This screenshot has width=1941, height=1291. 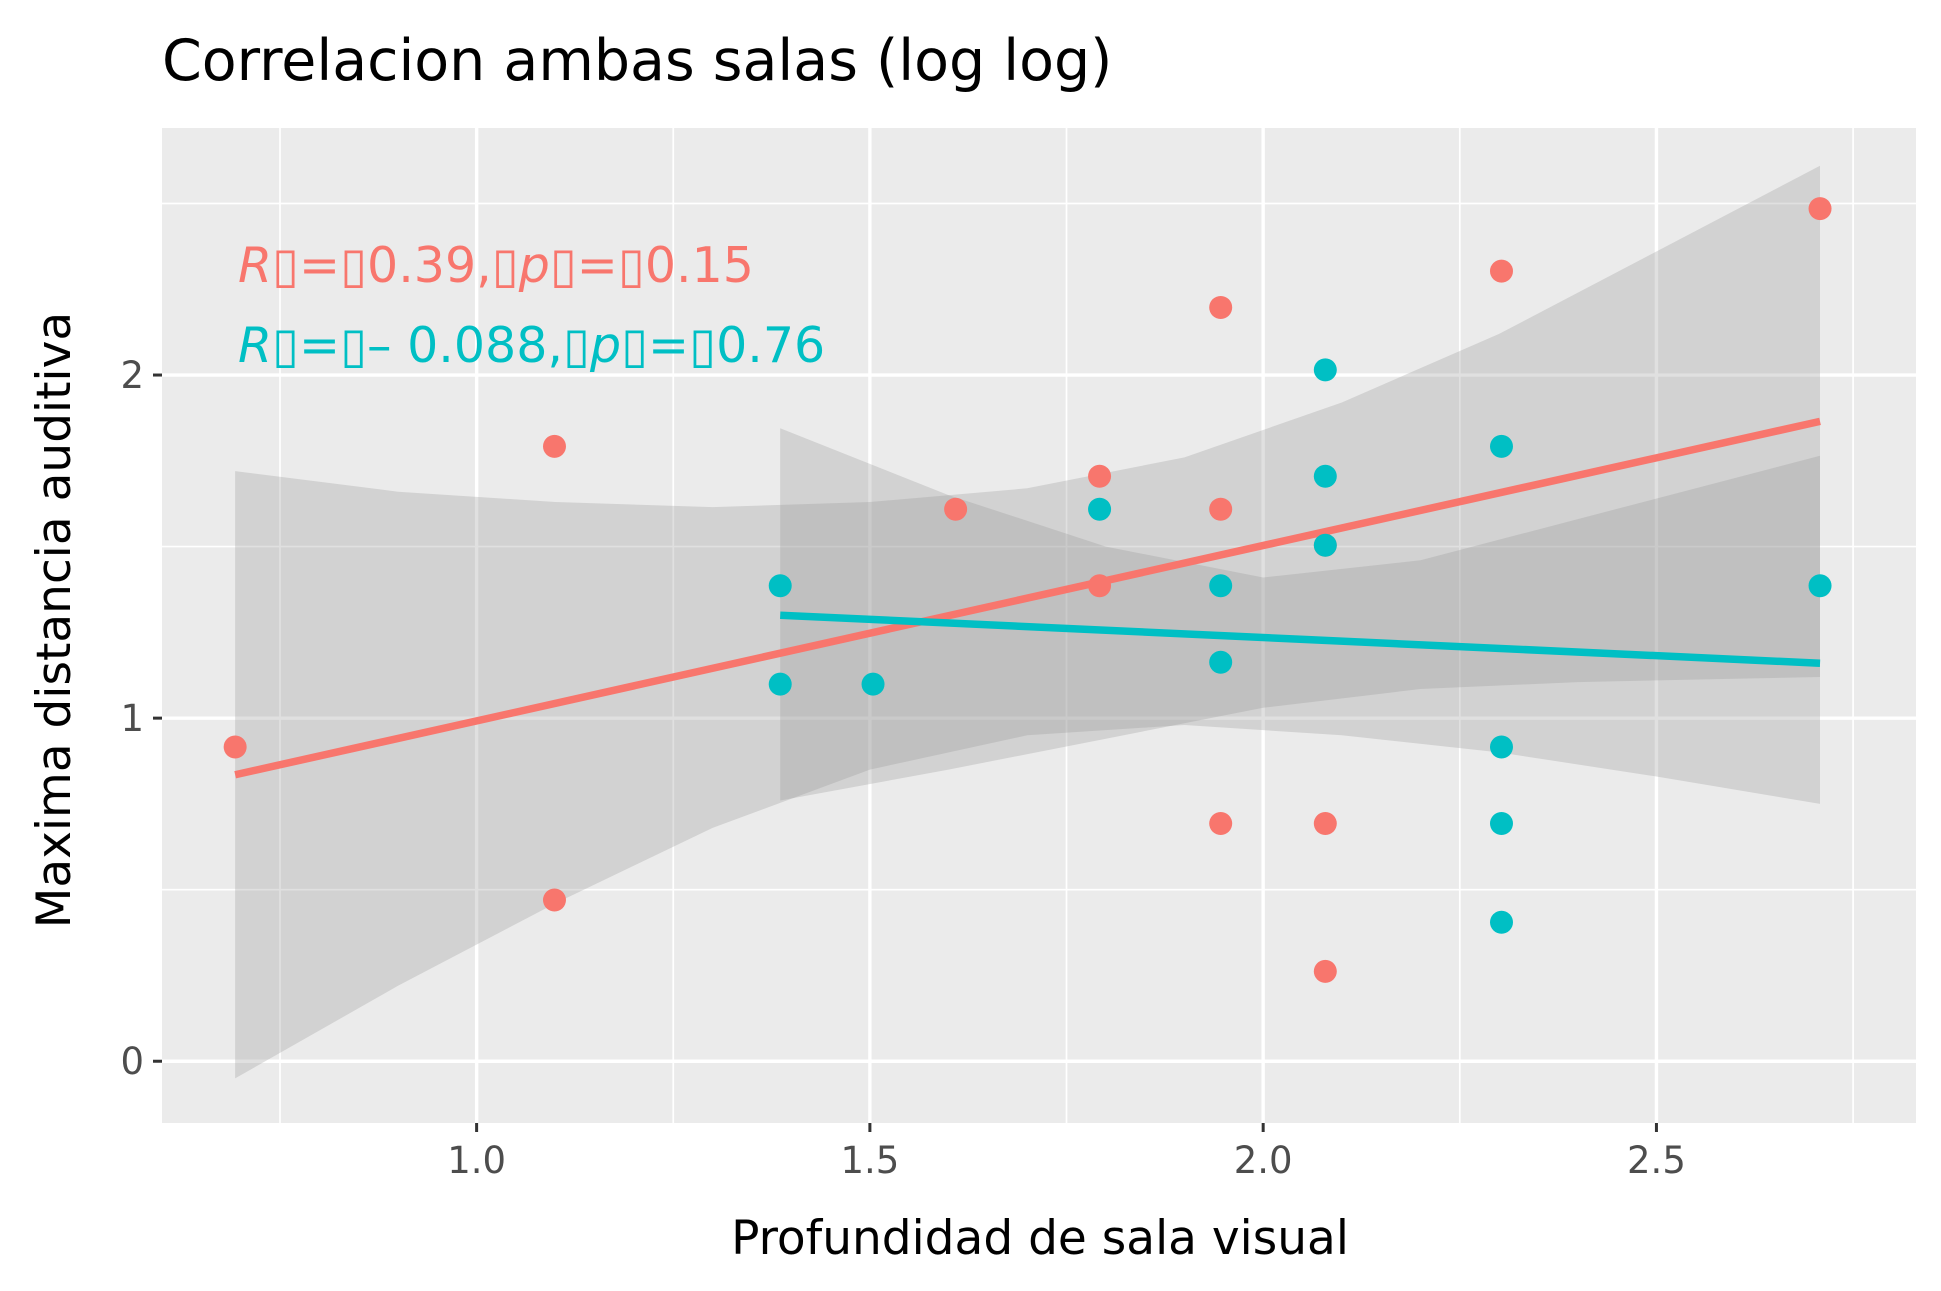 What do you see at coordinates (132, 1061) in the screenshot?
I see `y-tick-label: 0` at bounding box center [132, 1061].